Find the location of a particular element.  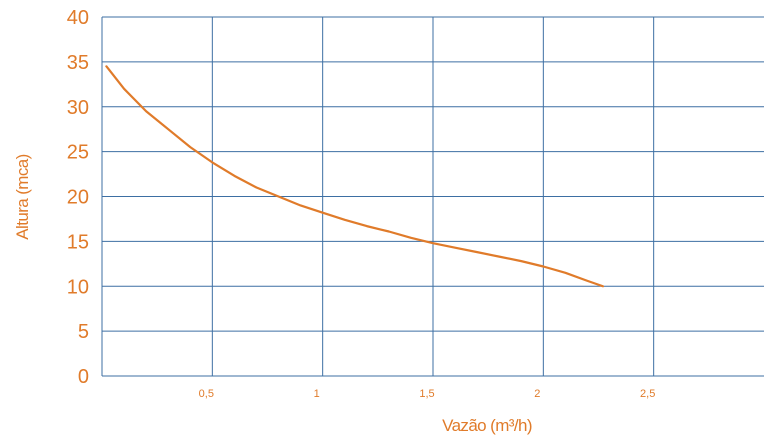

x-axis-ticks: 0,5 1 1,5 2 2,5 is located at coordinates (427, 394).